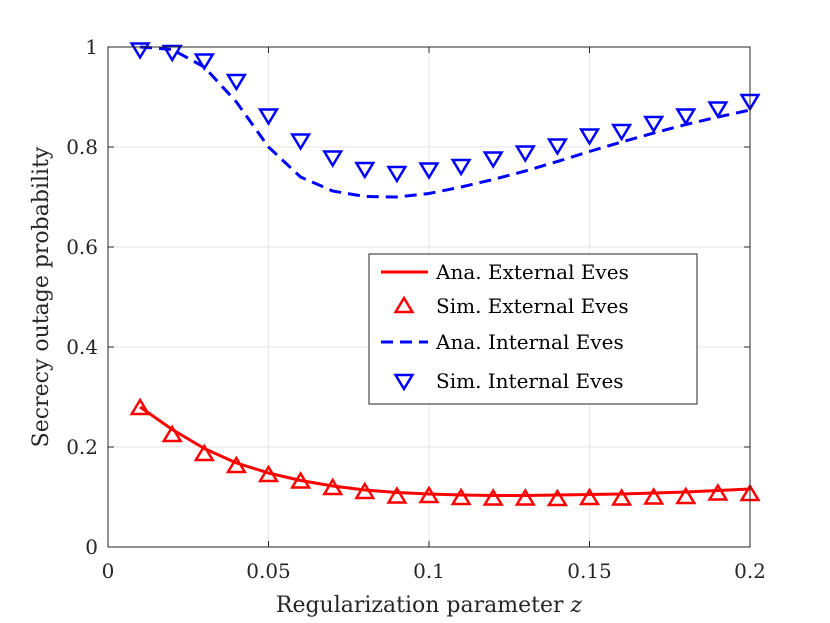 The image size is (830, 623). What do you see at coordinates (41, 296) in the screenshot?
I see `y-axis-title: Secrecy outage probability` at bounding box center [41, 296].